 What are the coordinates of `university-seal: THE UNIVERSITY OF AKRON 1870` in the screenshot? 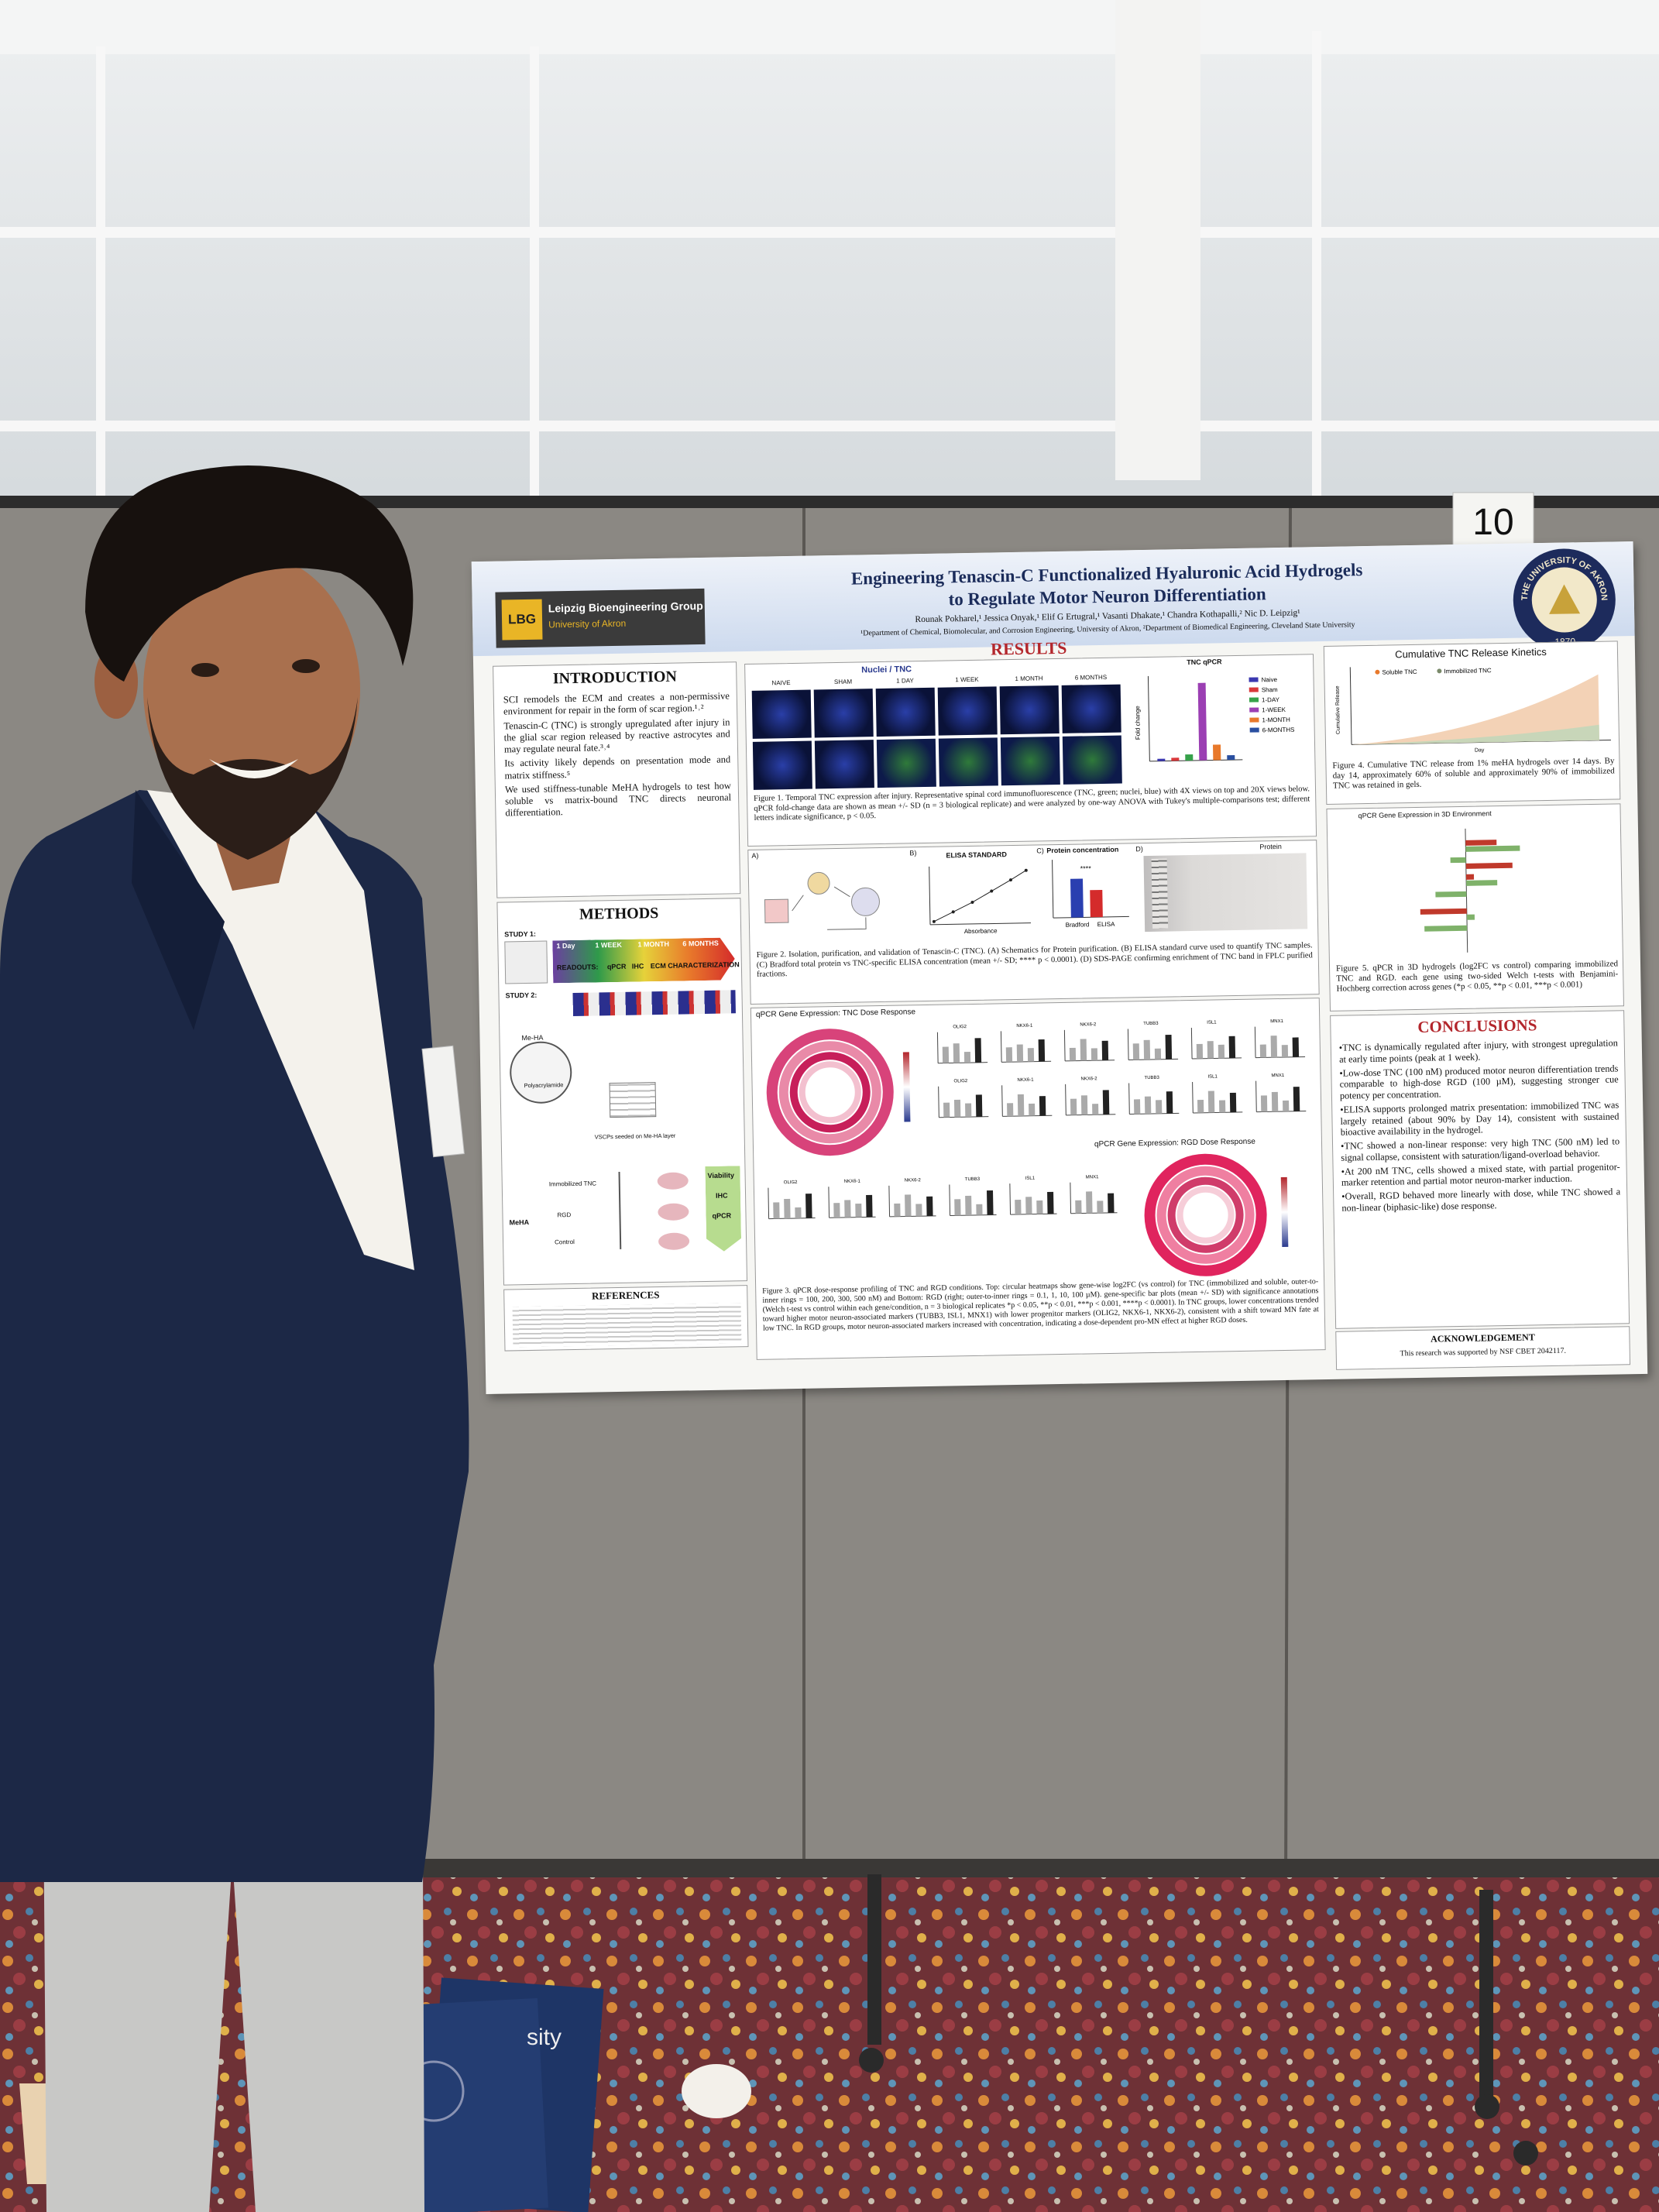 It's located at (1564, 599).